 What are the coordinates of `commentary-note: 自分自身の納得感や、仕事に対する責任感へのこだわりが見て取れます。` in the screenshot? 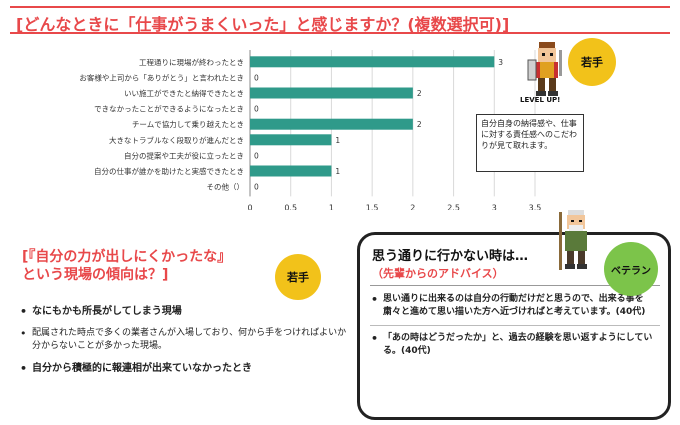 It's located at (530, 143).